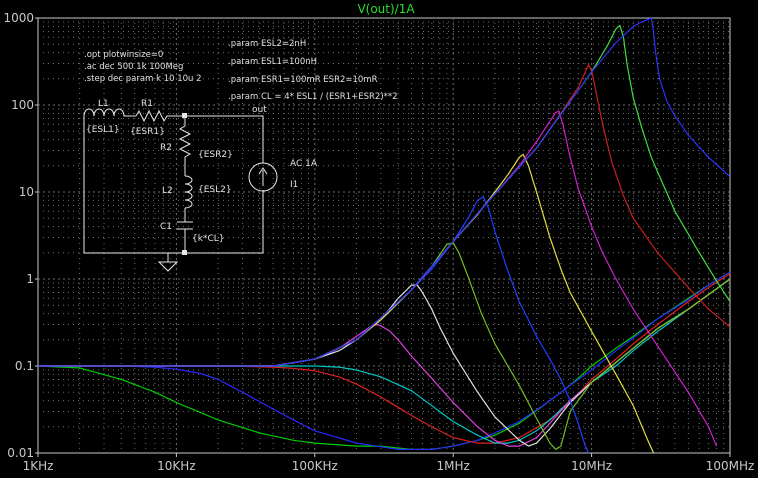 This screenshot has height=478, width=758. What do you see at coordinates (304, 164) in the screenshot?
I see `label-ac: AC 1A` at bounding box center [304, 164].